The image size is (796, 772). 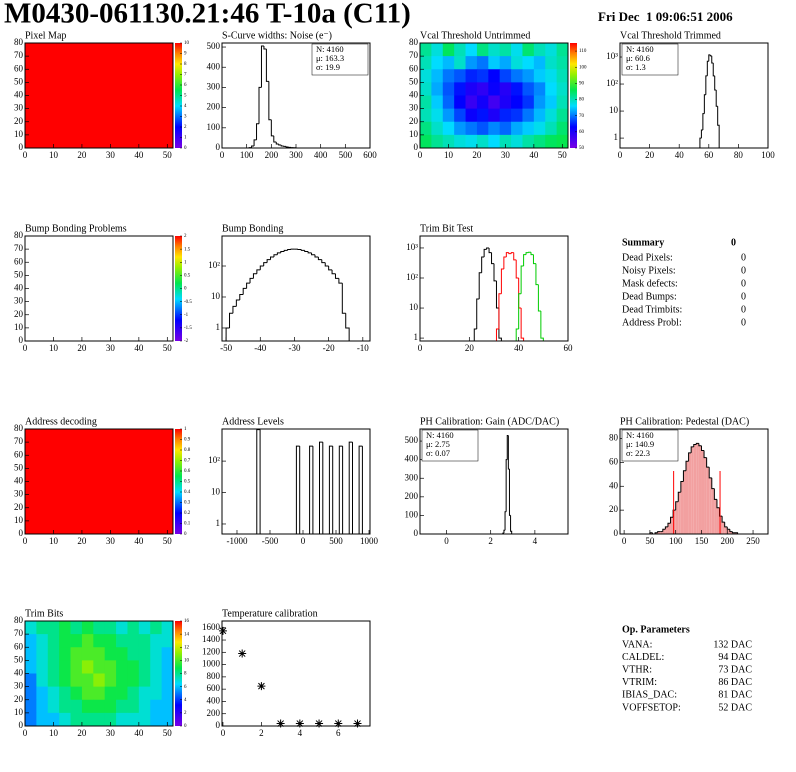 I want to click on panel-title: Address decoding, so click(x=61, y=421).